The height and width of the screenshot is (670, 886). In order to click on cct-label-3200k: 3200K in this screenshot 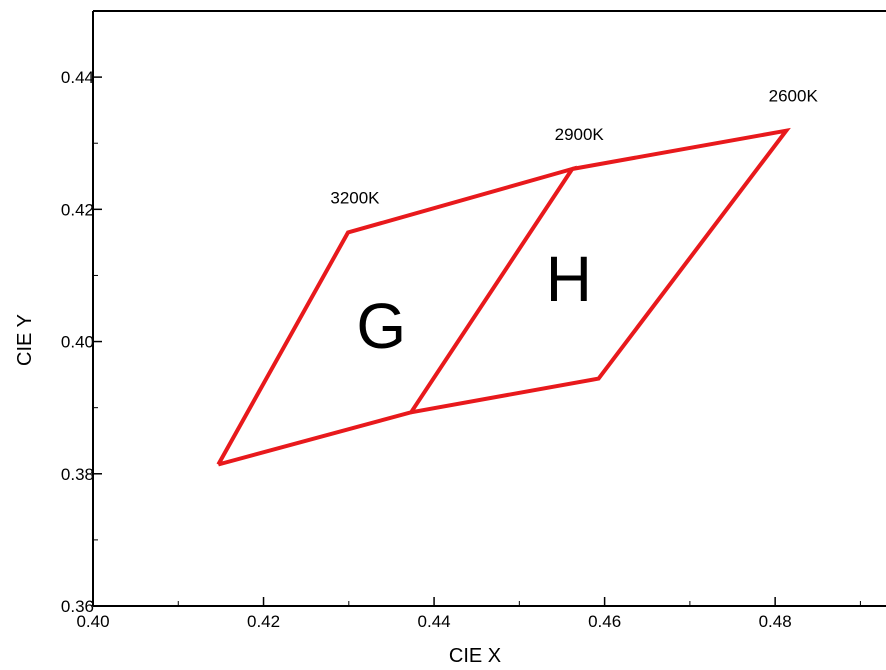, I will do `click(355, 197)`.